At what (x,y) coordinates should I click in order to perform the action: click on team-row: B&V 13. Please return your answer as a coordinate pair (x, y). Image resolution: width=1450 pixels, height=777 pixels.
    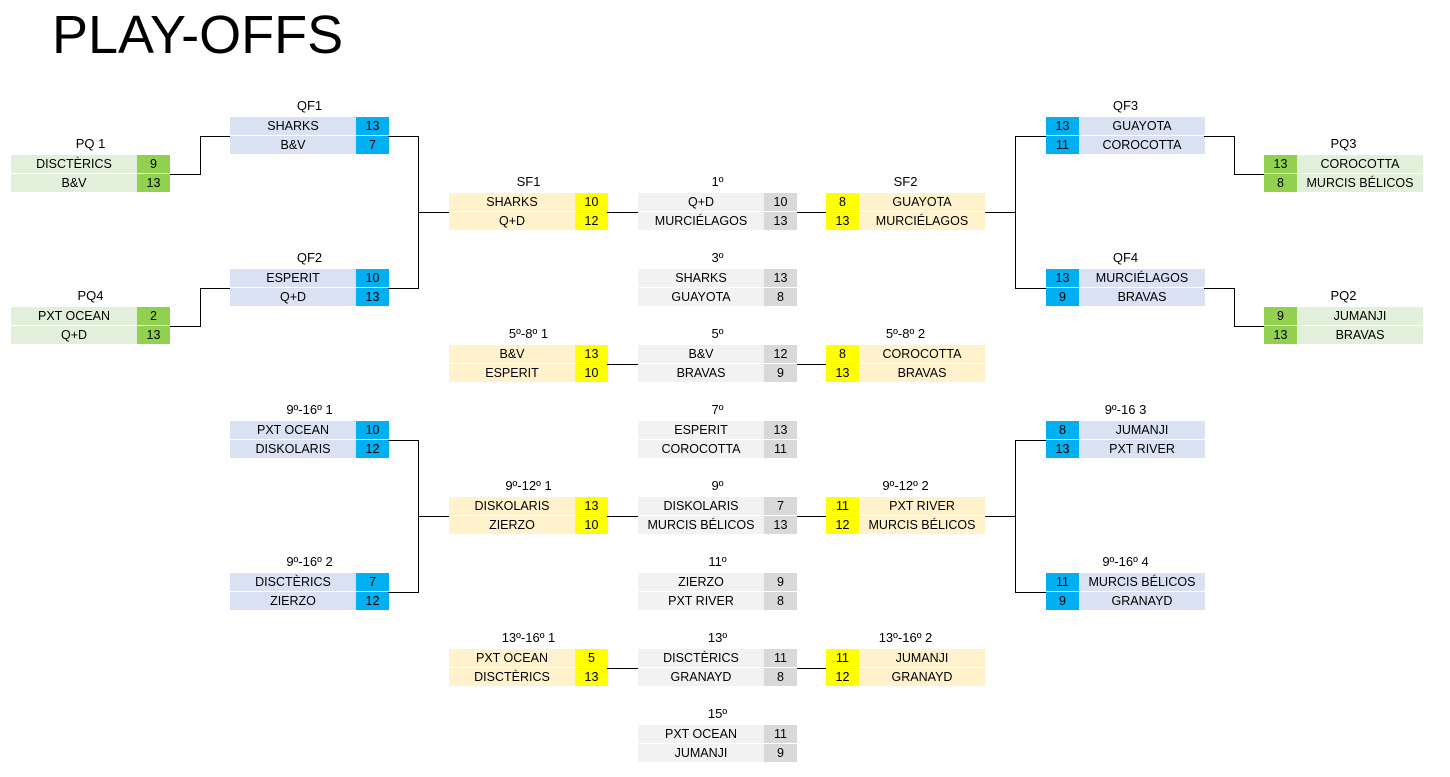
    Looking at the image, I should click on (90, 183).